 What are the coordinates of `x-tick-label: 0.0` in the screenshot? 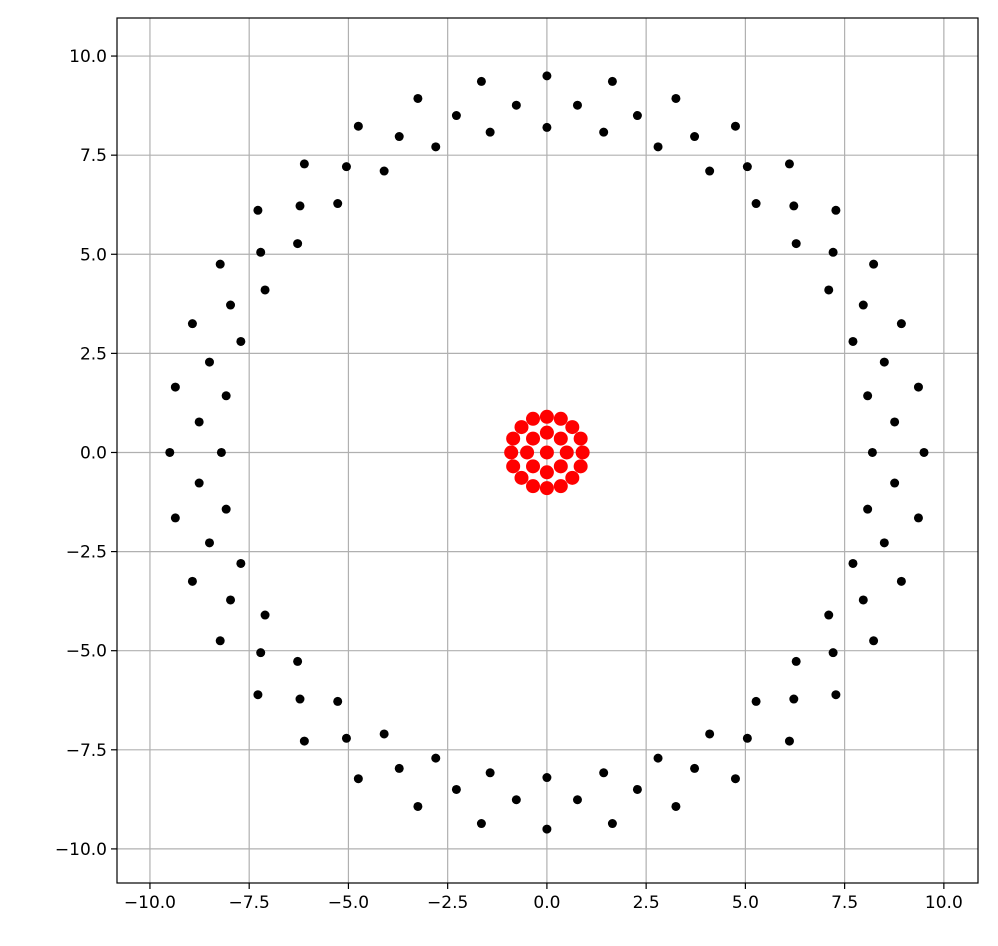 It's located at (546, 903).